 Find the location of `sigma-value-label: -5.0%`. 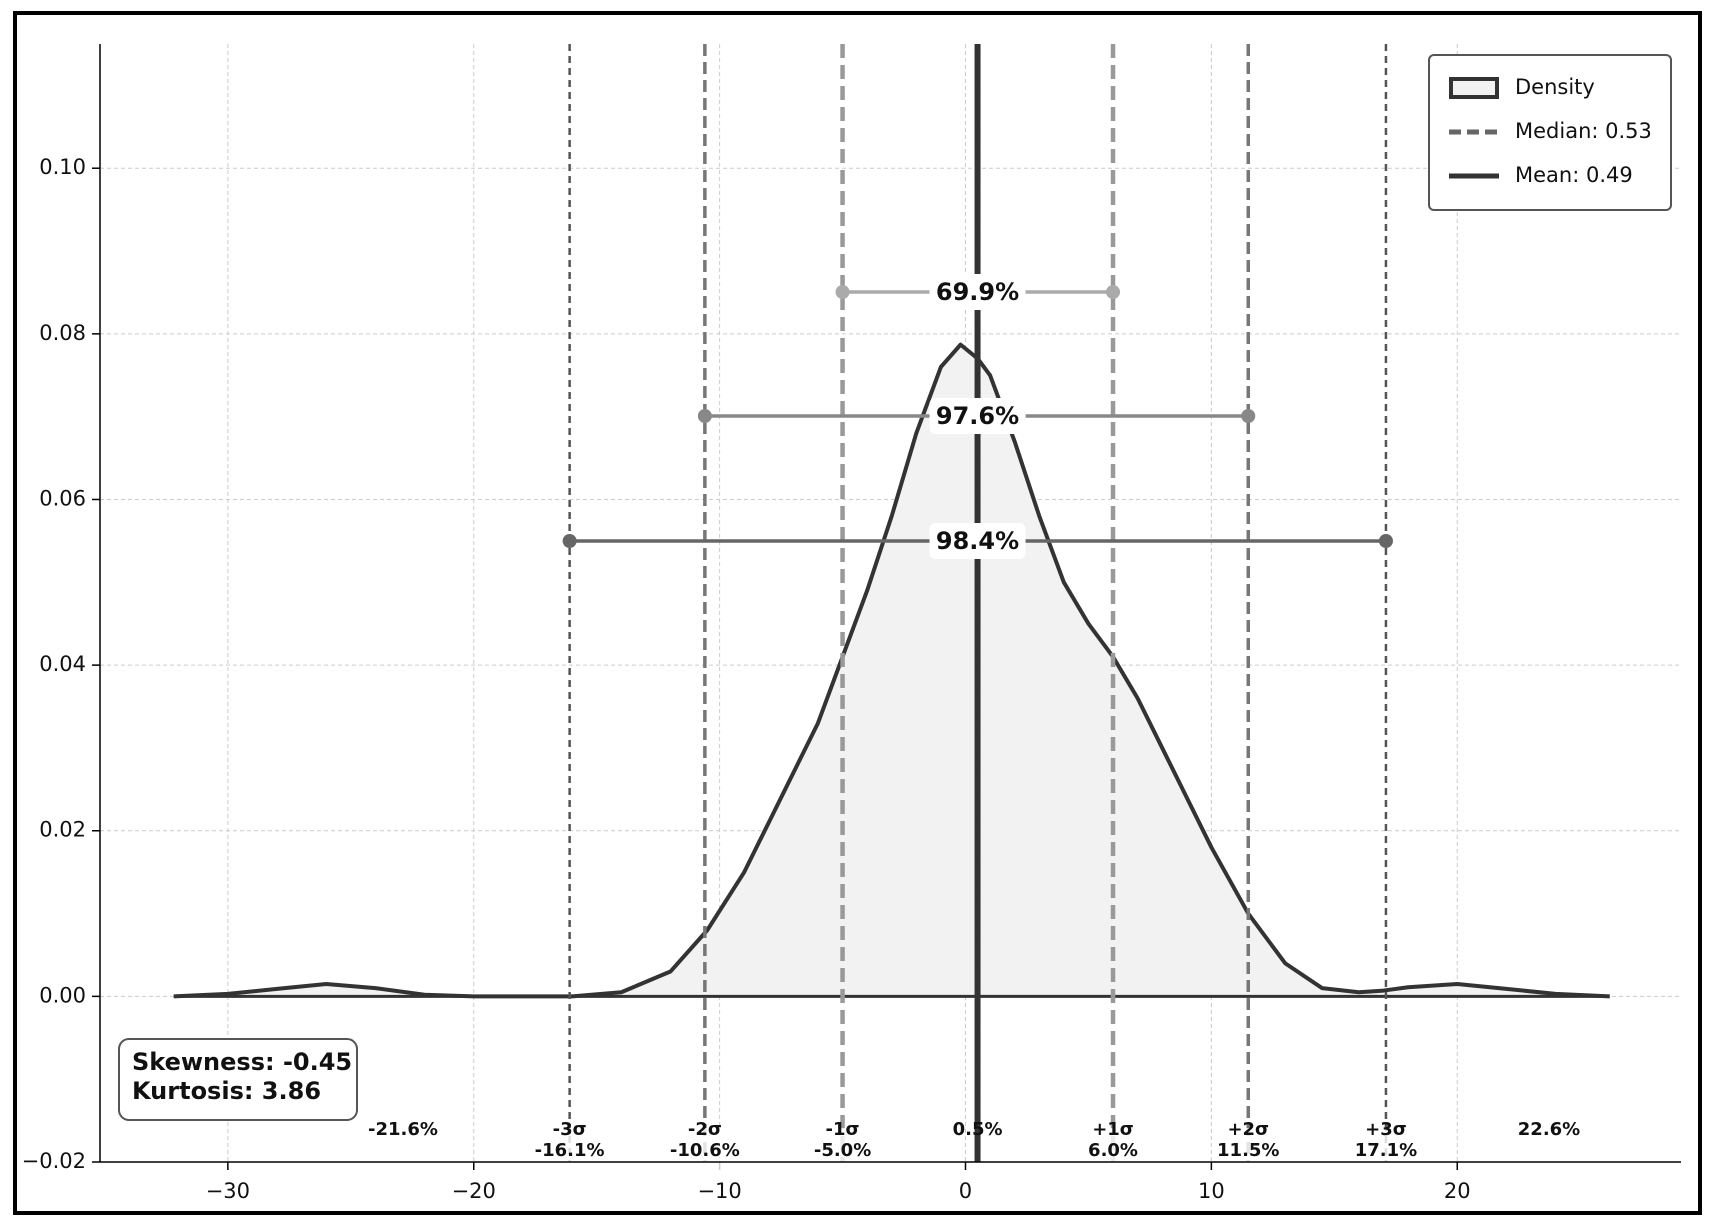

sigma-value-label: -5.0% is located at coordinates (842, 1150).